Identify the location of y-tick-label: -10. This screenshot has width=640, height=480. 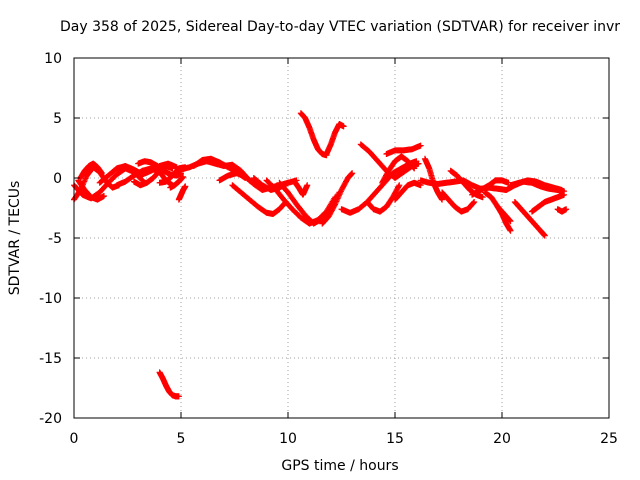
(50, 299).